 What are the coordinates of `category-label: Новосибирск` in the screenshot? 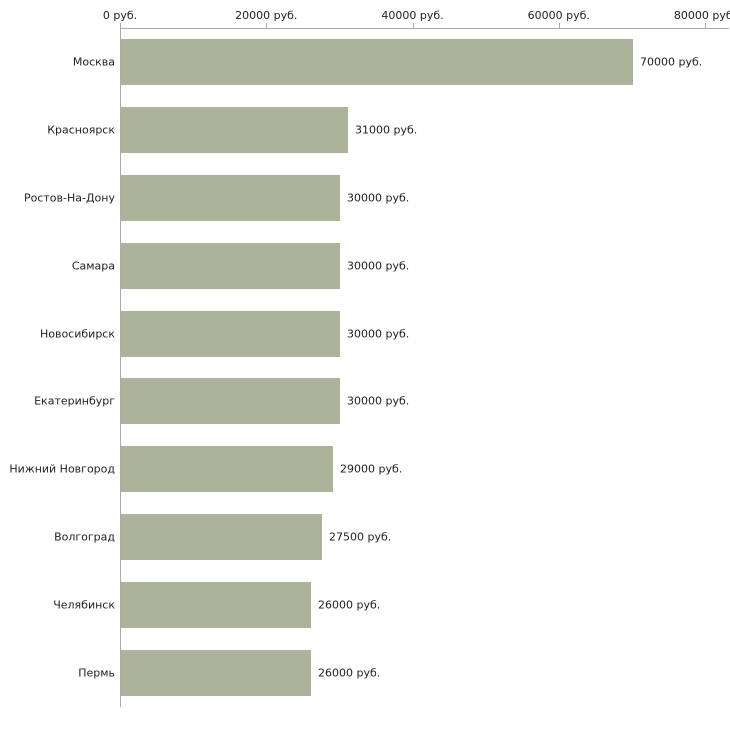 It's located at (77, 334).